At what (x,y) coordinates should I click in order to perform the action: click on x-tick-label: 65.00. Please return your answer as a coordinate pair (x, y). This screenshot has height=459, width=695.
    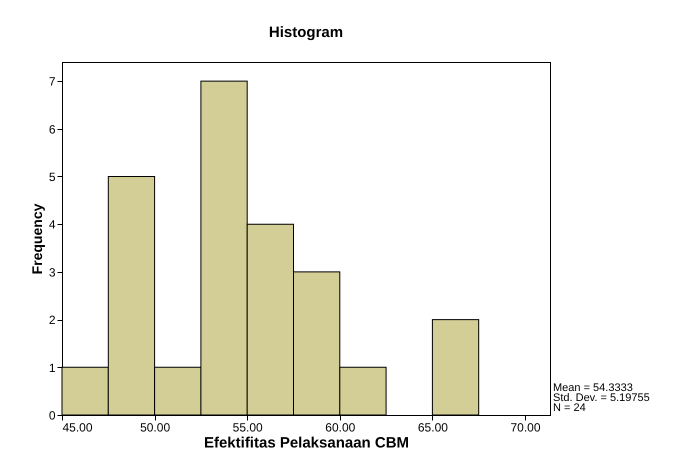
    Looking at the image, I should click on (433, 427).